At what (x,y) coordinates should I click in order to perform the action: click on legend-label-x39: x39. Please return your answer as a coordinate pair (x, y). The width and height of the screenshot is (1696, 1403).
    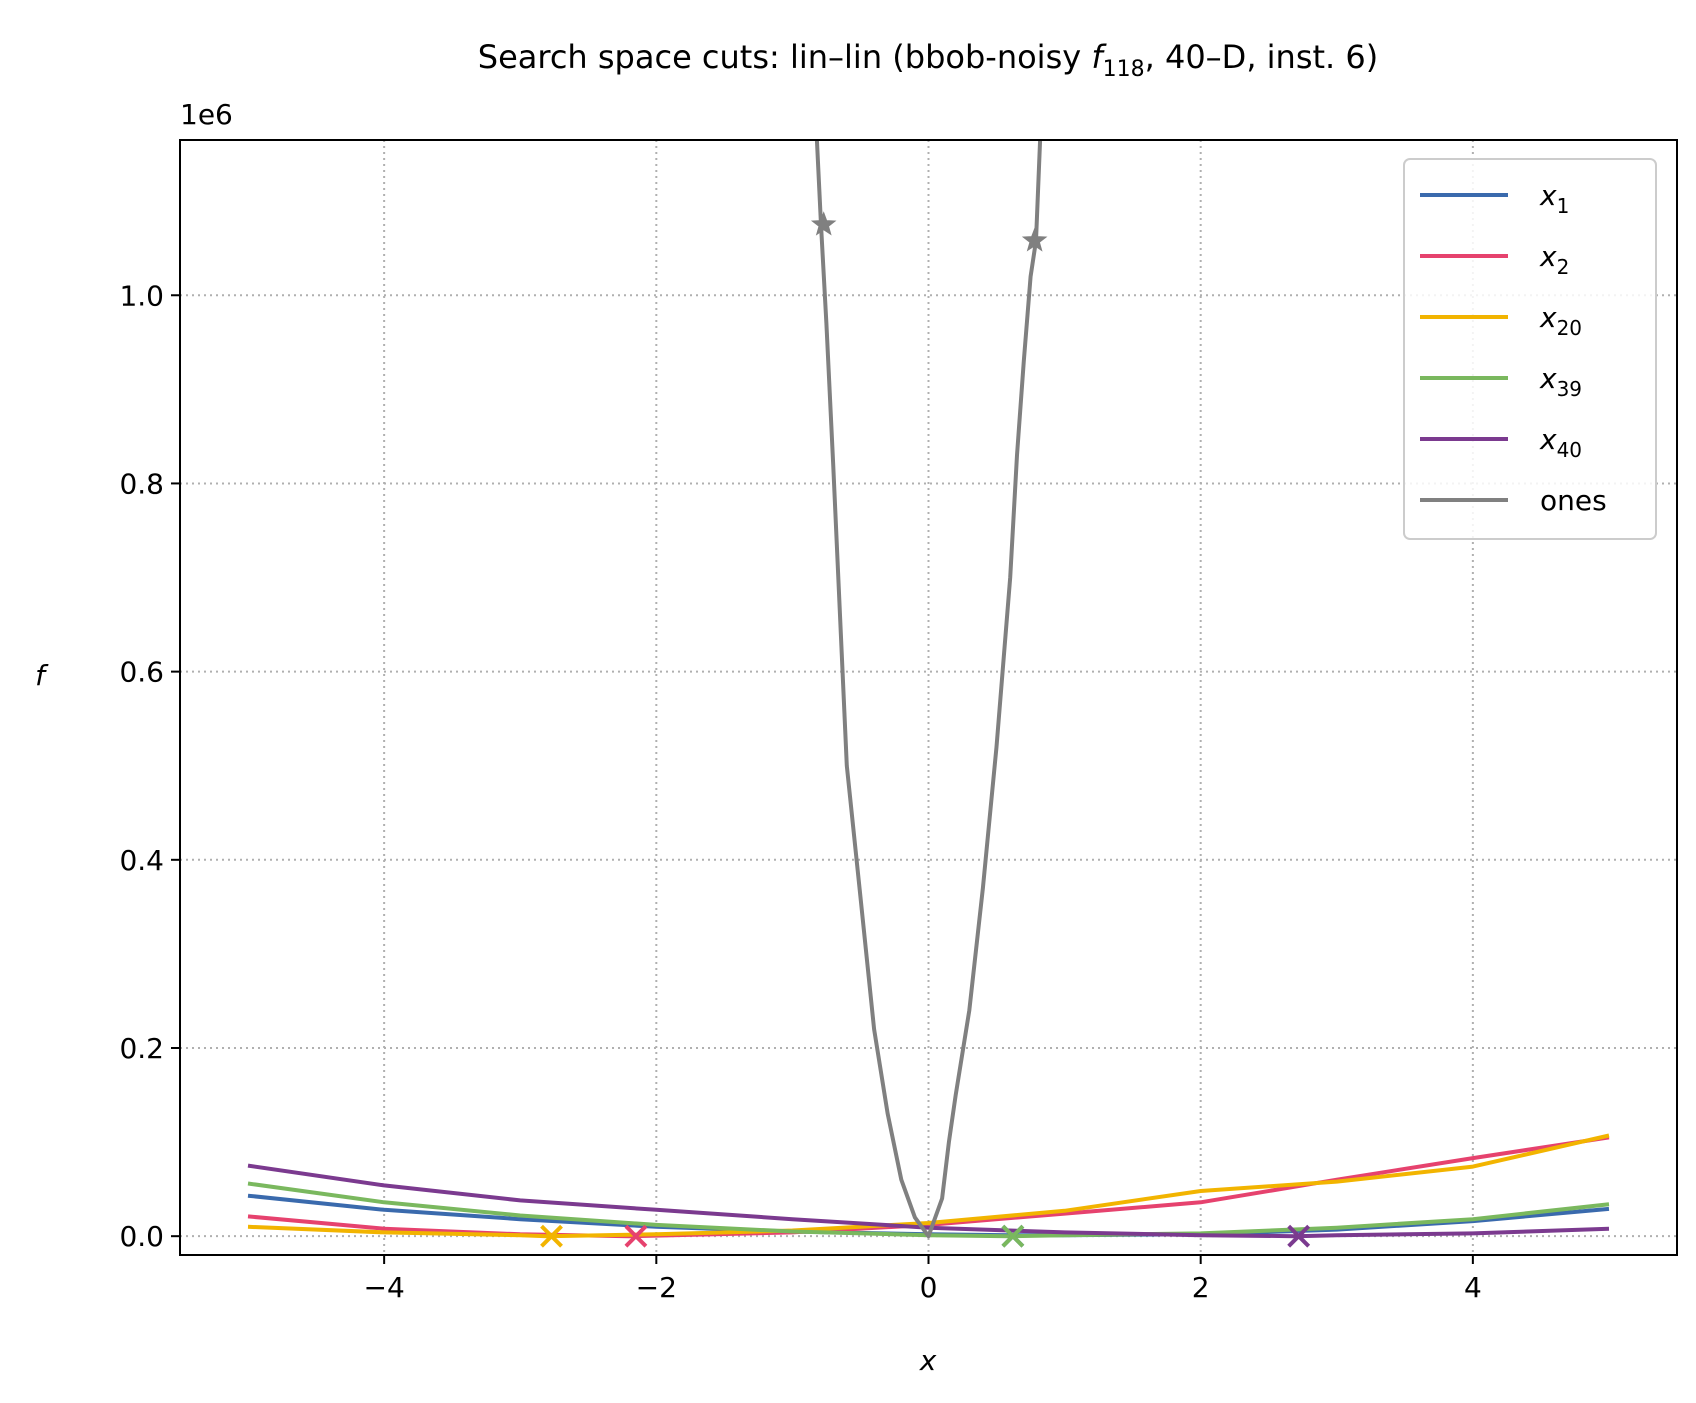
    Looking at the image, I should click on (1560, 381).